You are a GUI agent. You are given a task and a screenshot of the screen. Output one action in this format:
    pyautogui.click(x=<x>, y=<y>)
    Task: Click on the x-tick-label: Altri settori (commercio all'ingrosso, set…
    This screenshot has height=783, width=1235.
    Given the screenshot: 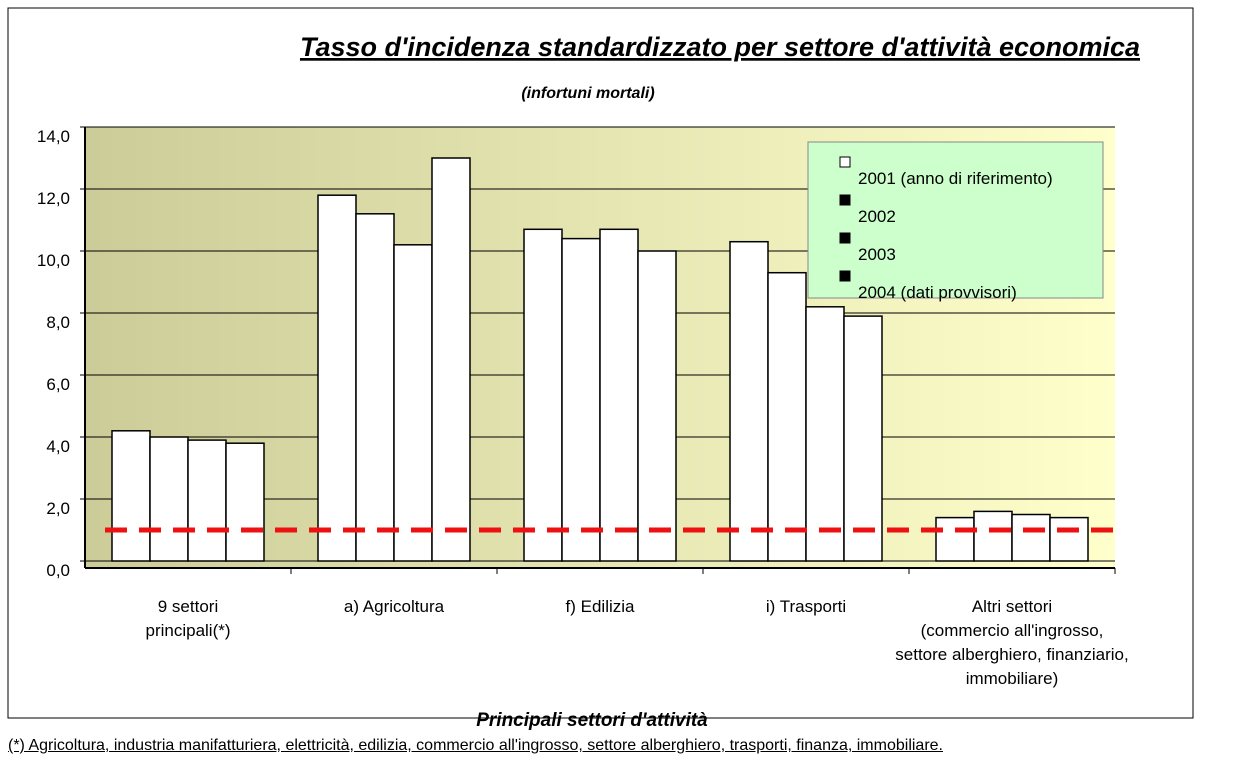 What is the action you would take?
    pyautogui.click(x=1011, y=642)
    